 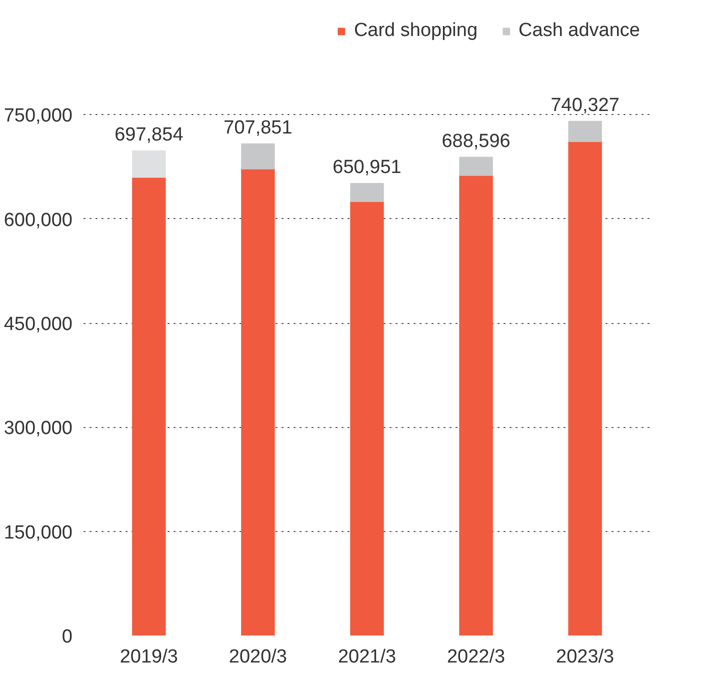 I want to click on total-label: 697,854, so click(x=149, y=135).